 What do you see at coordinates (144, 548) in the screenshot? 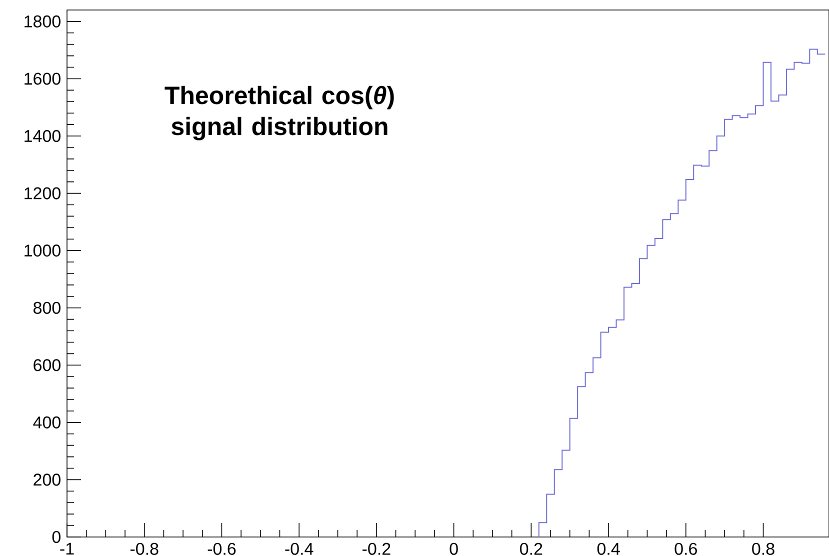
I see `x-tick-label: -0.8` at bounding box center [144, 548].